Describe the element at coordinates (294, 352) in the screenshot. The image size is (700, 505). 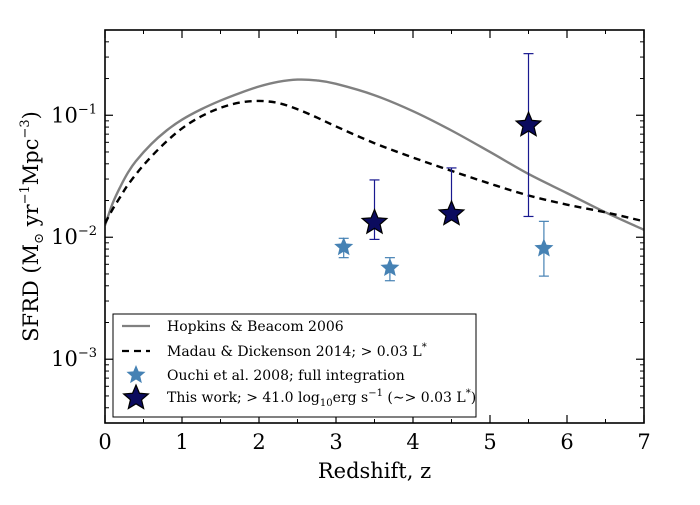
I see `legend-madau-main: Madau & Dickenson 2014; > 0.03 L` at that location.